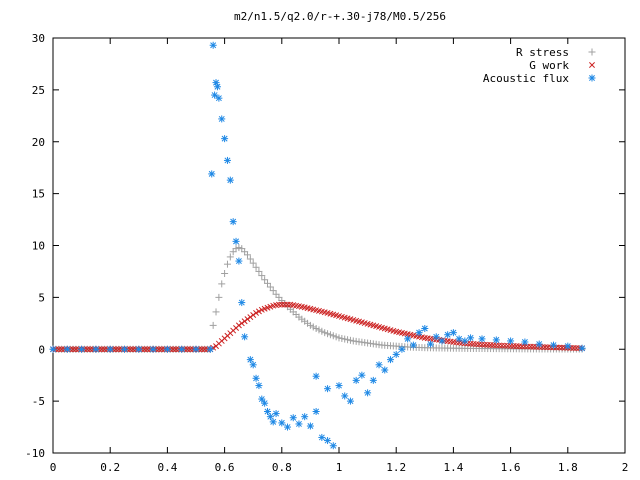  I want to click on x-tick-label: 1, so click(339, 467).